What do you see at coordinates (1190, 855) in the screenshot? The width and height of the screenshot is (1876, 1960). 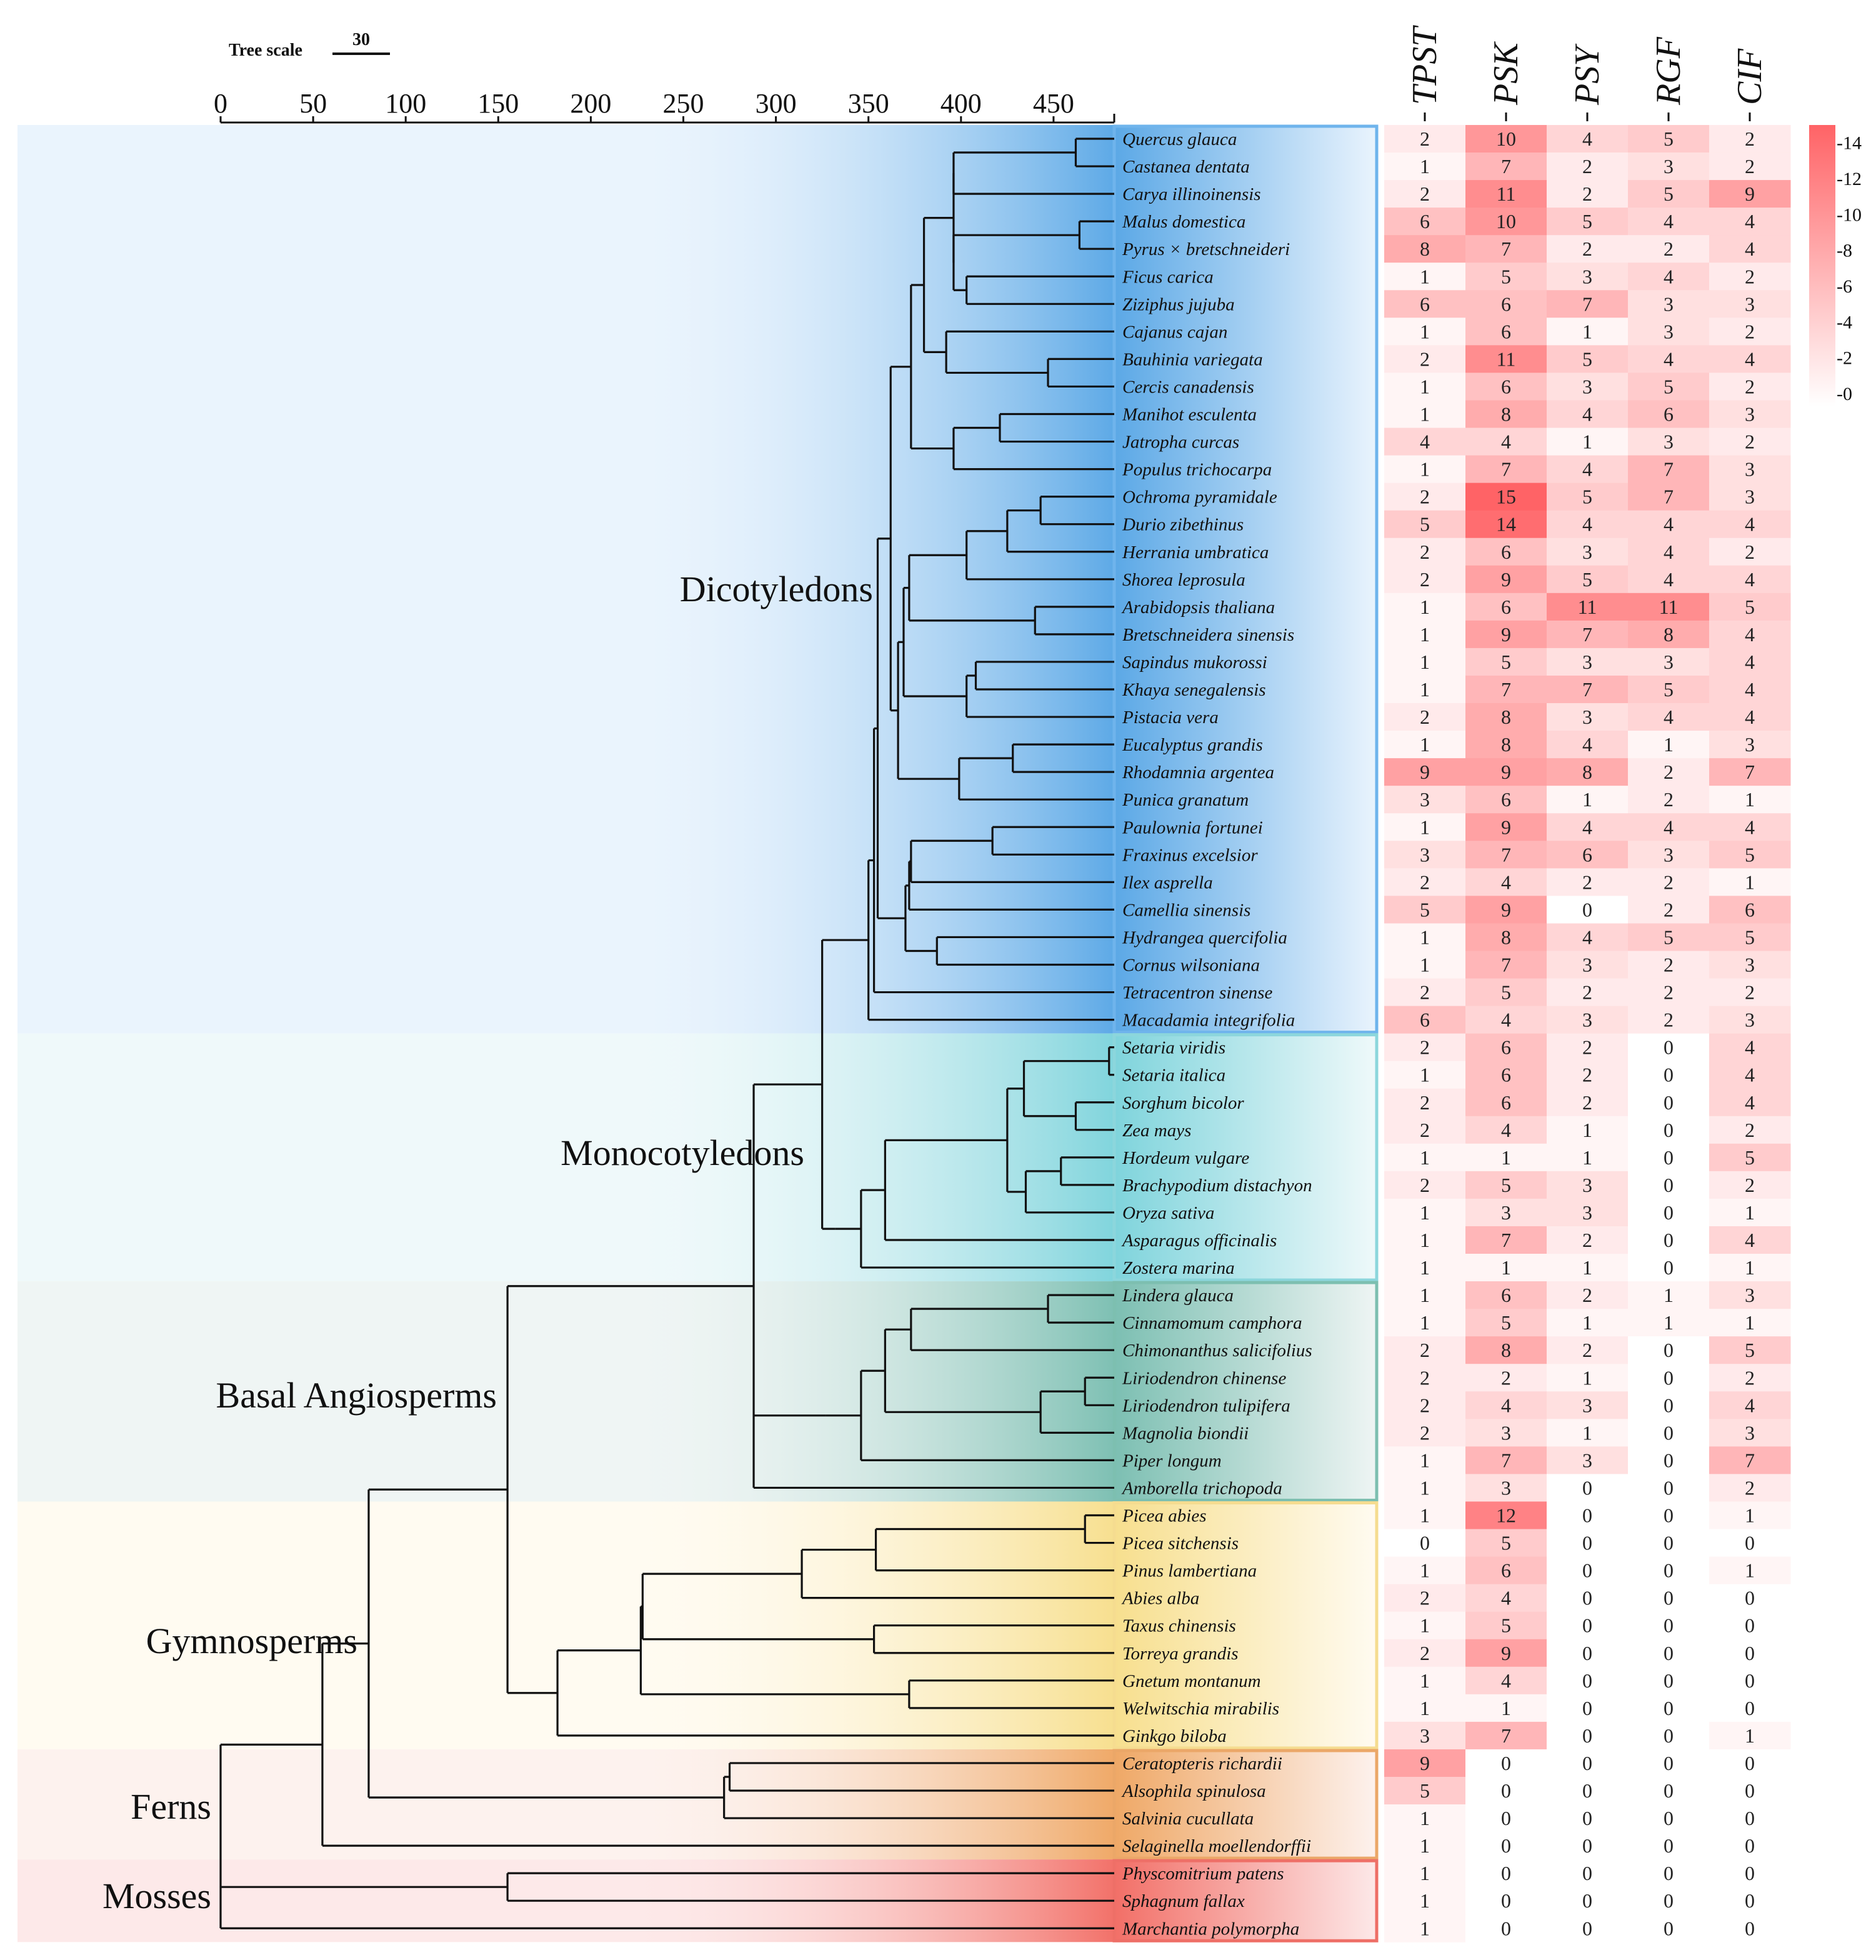 I see `tip-label-species: Fraxinus excelsior` at bounding box center [1190, 855].